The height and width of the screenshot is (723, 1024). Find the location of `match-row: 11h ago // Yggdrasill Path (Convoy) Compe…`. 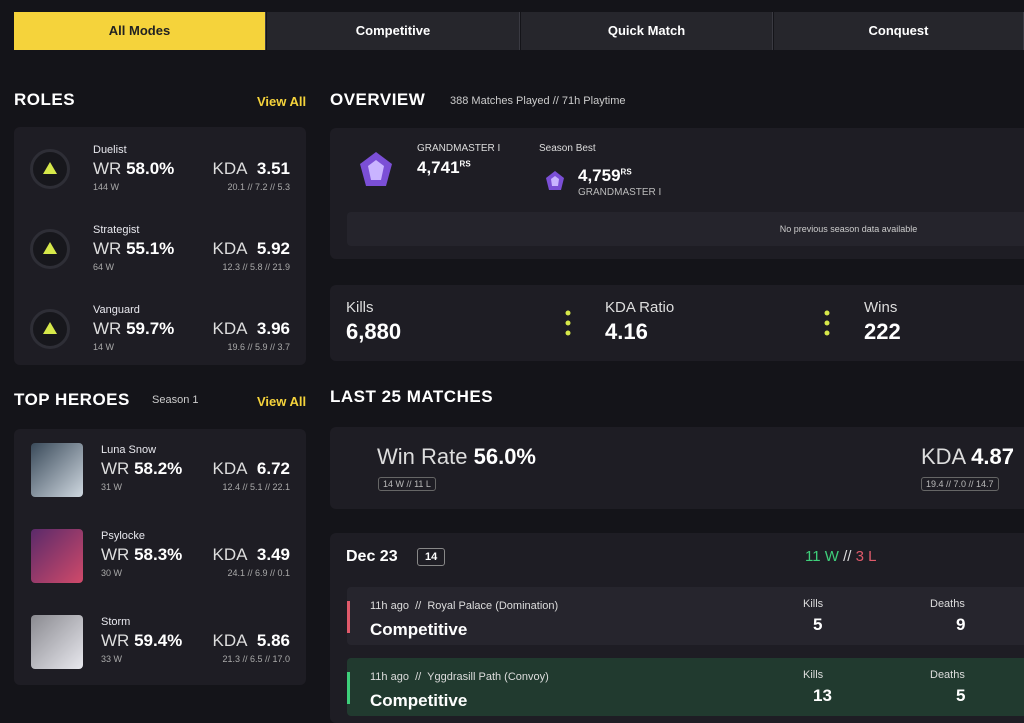

match-row: 11h ago // Yggdrasill Path (Convoy) Compe… is located at coordinates (685, 687).